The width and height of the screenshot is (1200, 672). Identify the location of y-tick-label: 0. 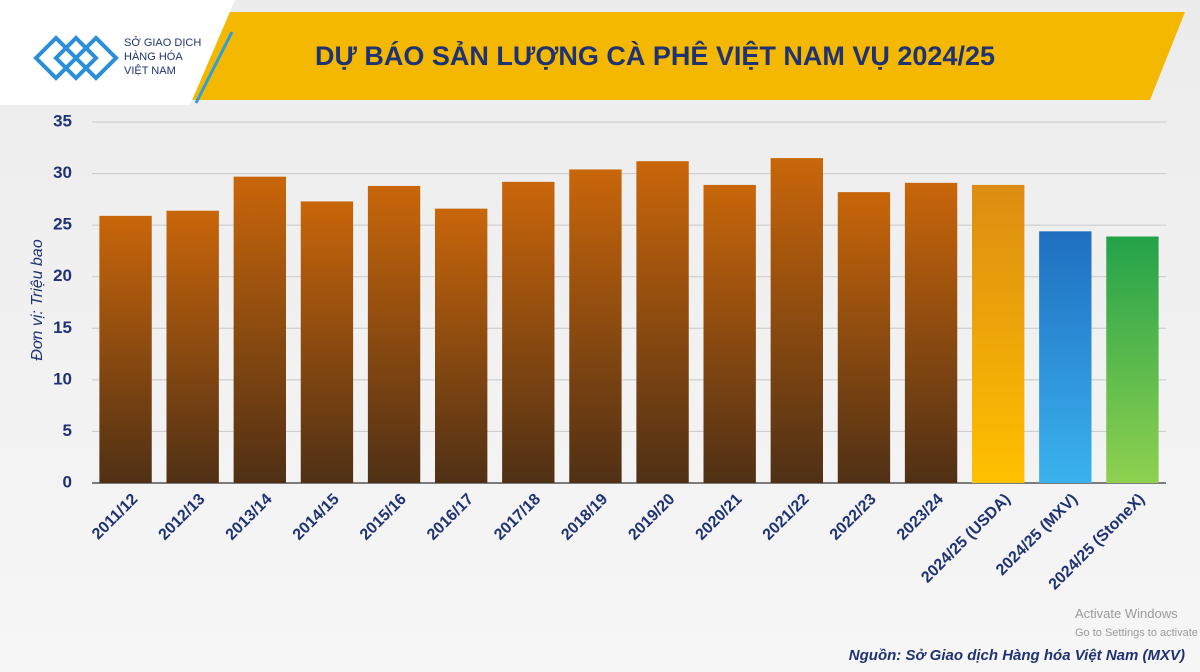
(67, 481).